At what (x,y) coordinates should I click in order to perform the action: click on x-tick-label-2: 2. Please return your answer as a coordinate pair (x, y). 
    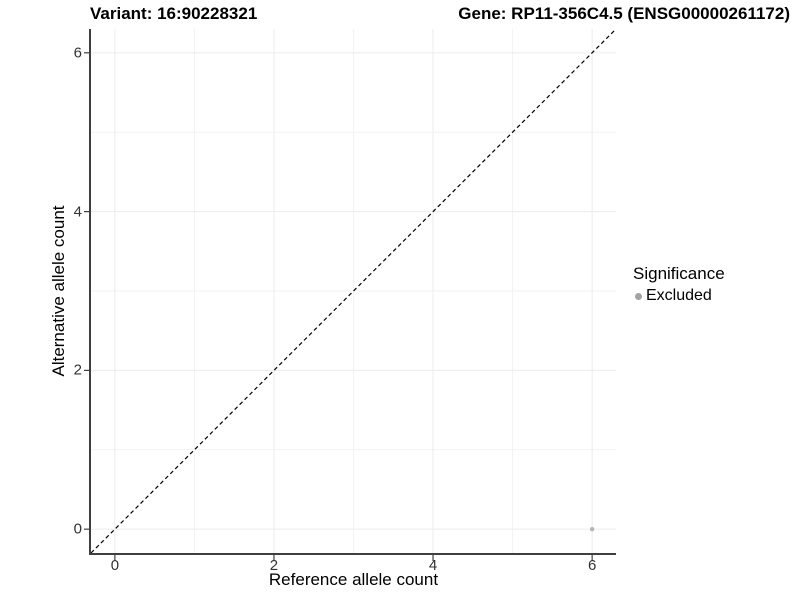
    Looking at the image, I should click on (274, 565).